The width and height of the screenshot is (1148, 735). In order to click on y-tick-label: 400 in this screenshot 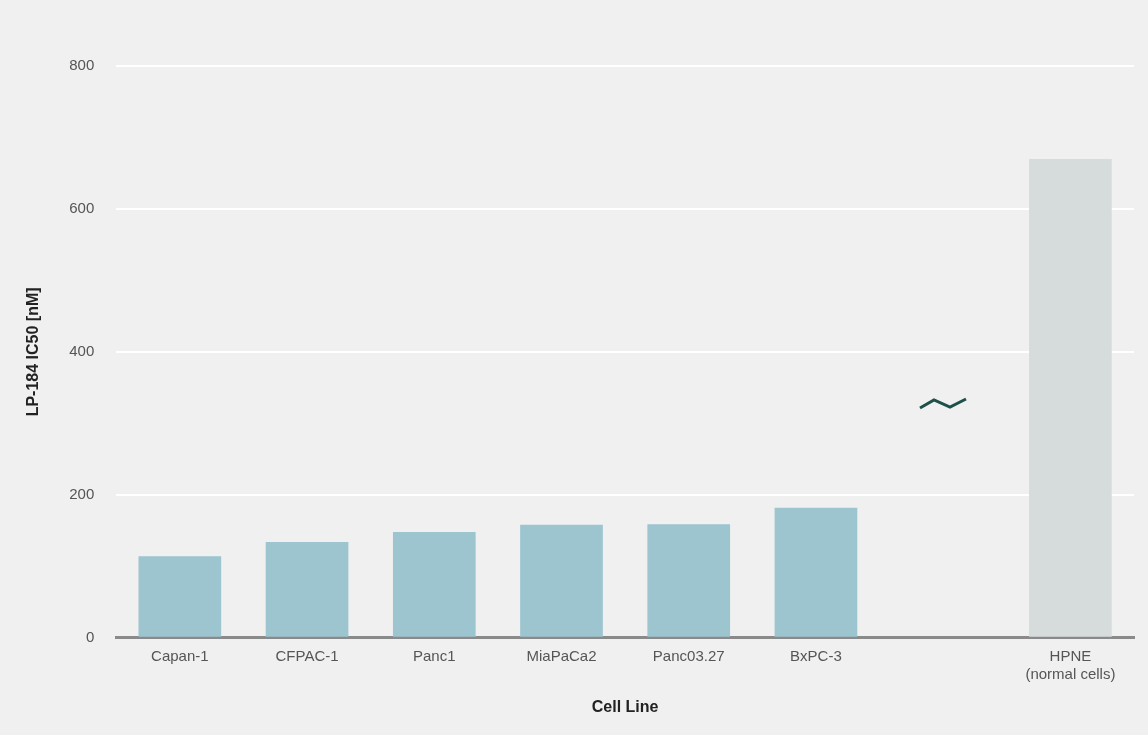, I will do `click(82, 351)`.